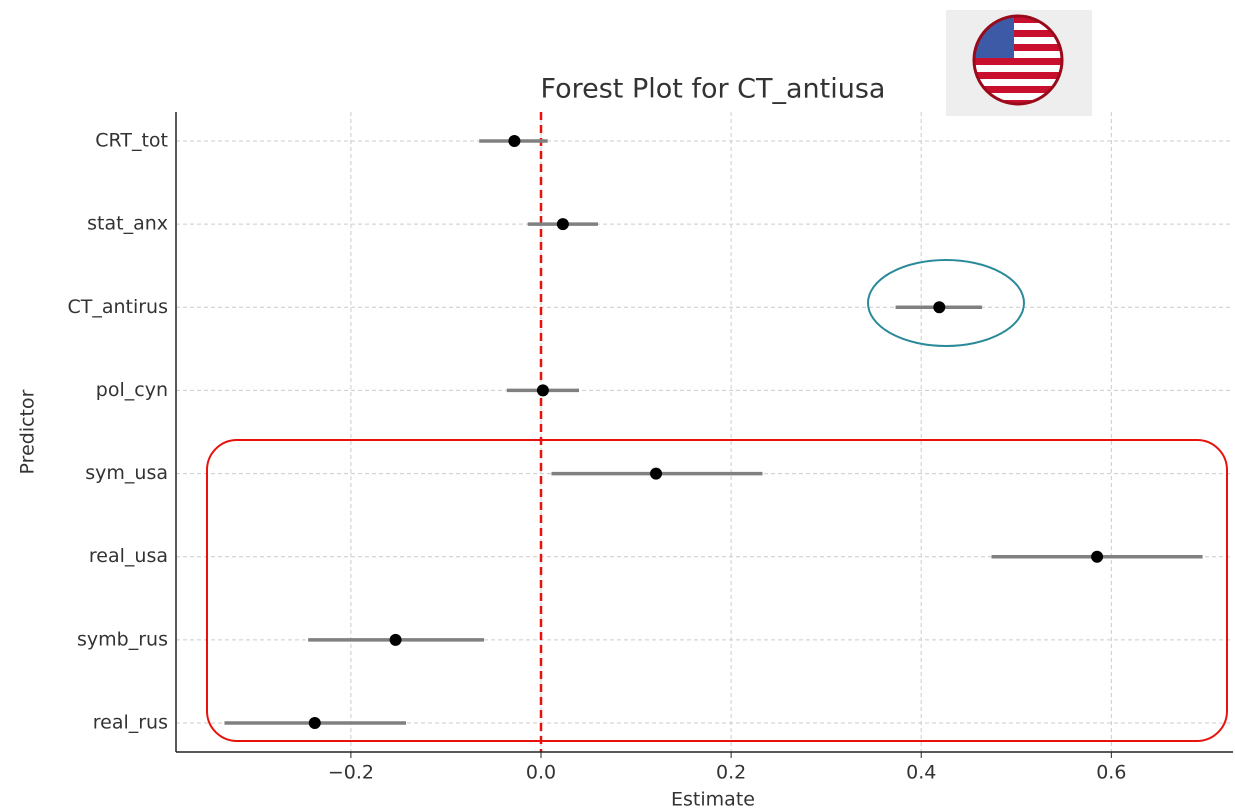 This screenshot has width=1235, height=812. Describe the element at coordinates (713, 89) in the screenshot. I see `chart-title: Forest Plot for CT_antiusa` at that location.